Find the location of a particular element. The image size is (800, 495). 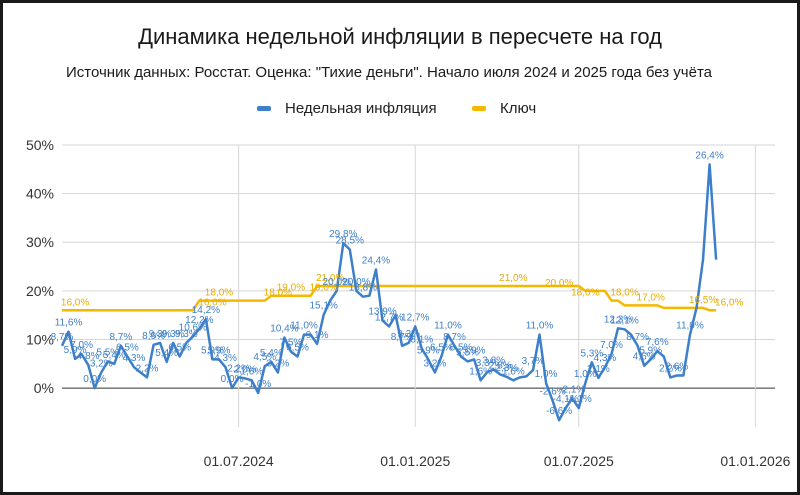

data-label-weekly-inflation: 10,6% is located at coordinates (193, 328).